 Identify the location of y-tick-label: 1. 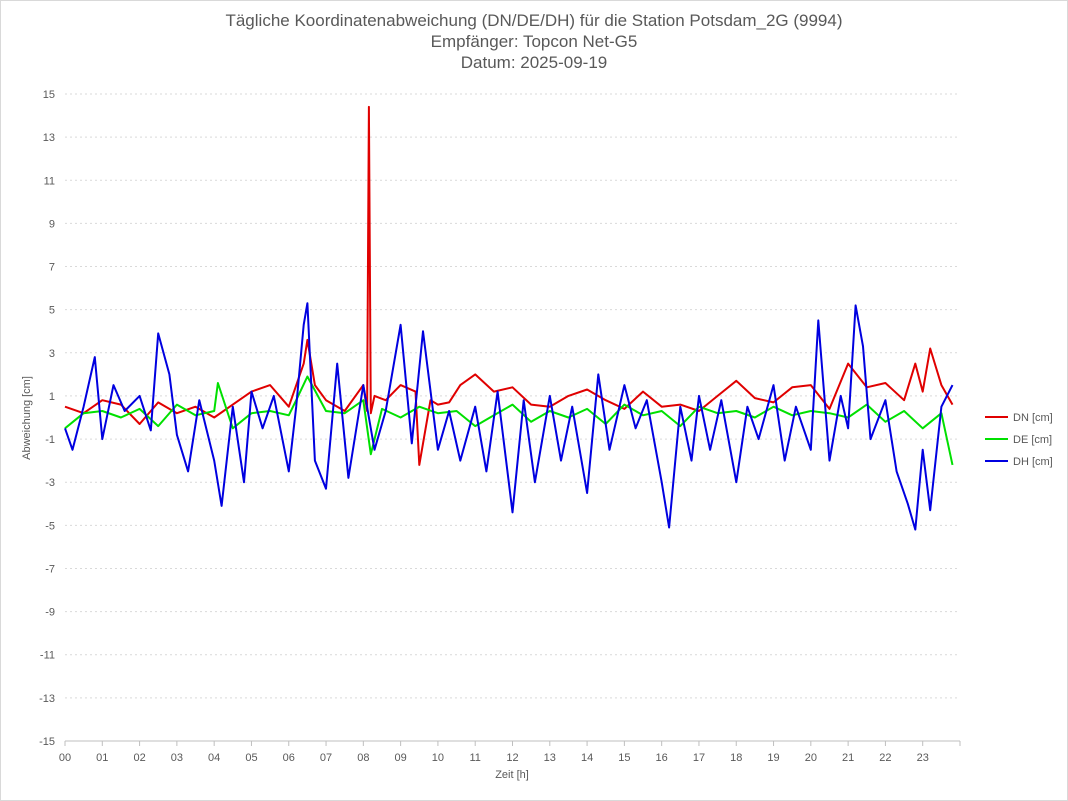
(52, 397).